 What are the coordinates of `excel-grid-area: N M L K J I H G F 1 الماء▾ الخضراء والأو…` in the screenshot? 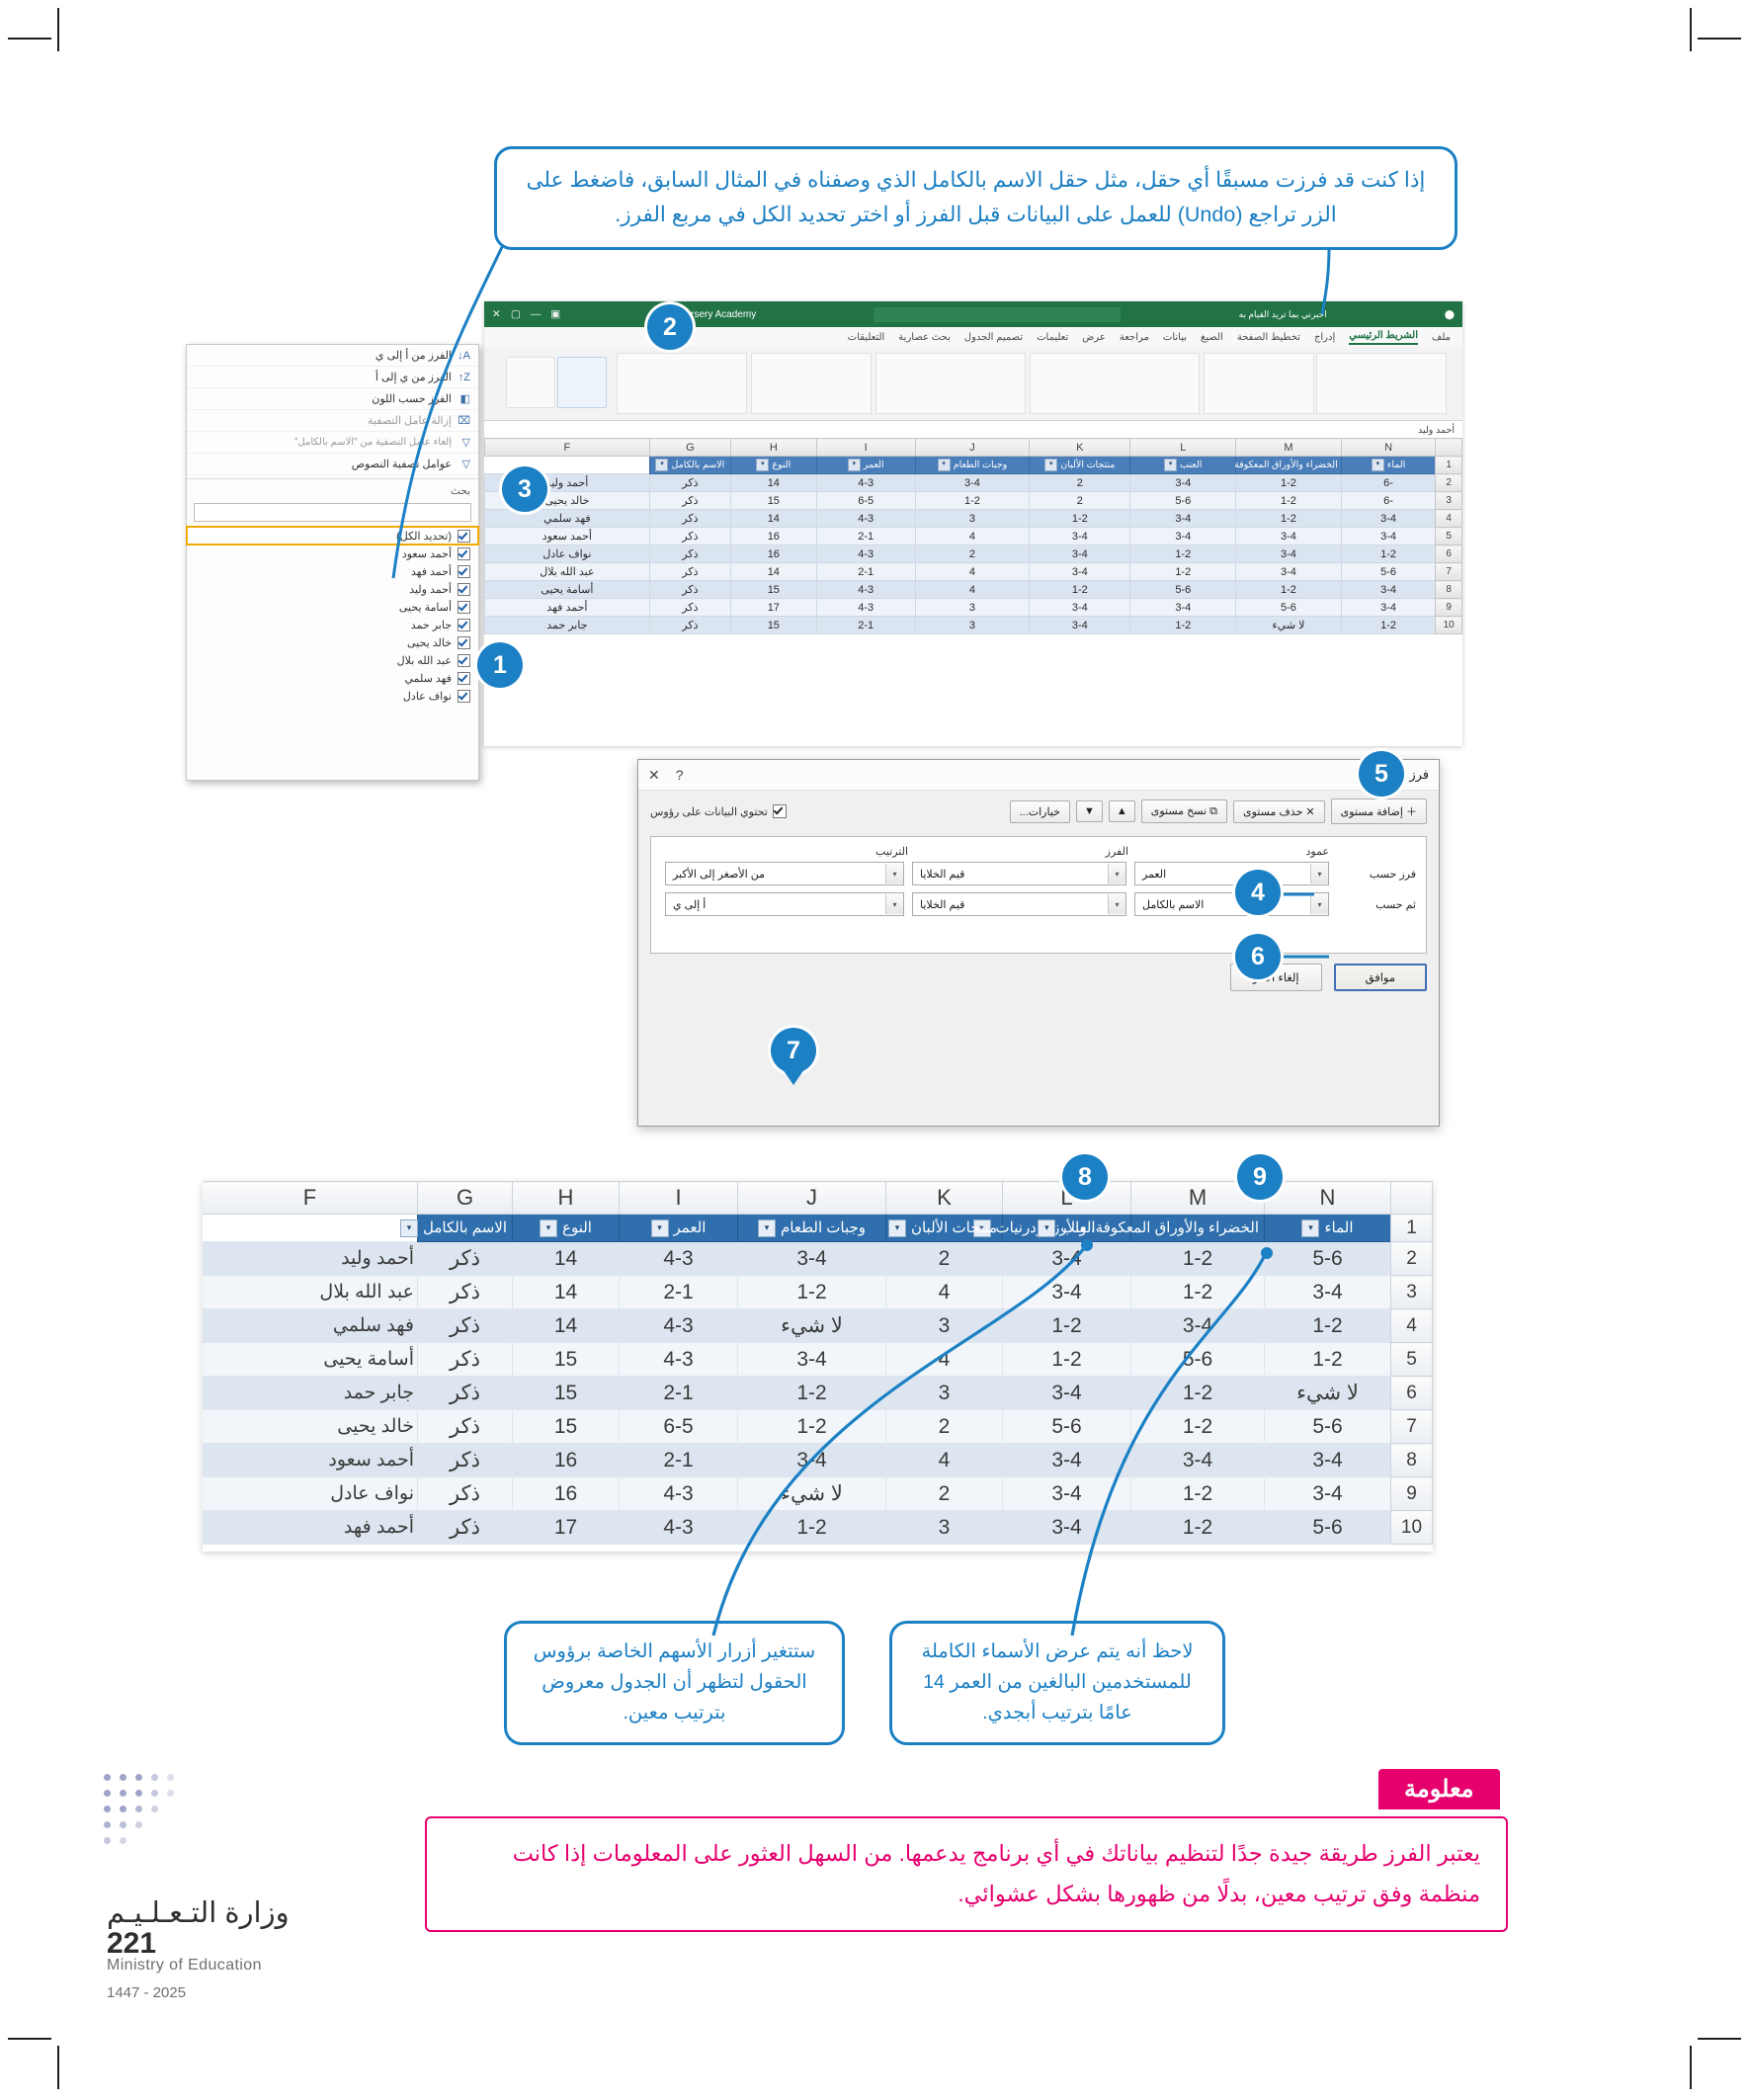 It's located at (973, 592).